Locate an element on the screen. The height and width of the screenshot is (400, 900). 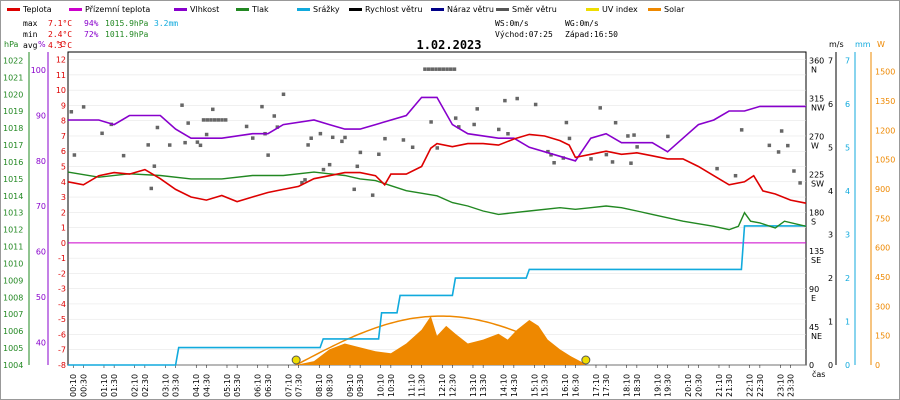
x-tick-label: 17:30 is located at coordinates (606, 385).